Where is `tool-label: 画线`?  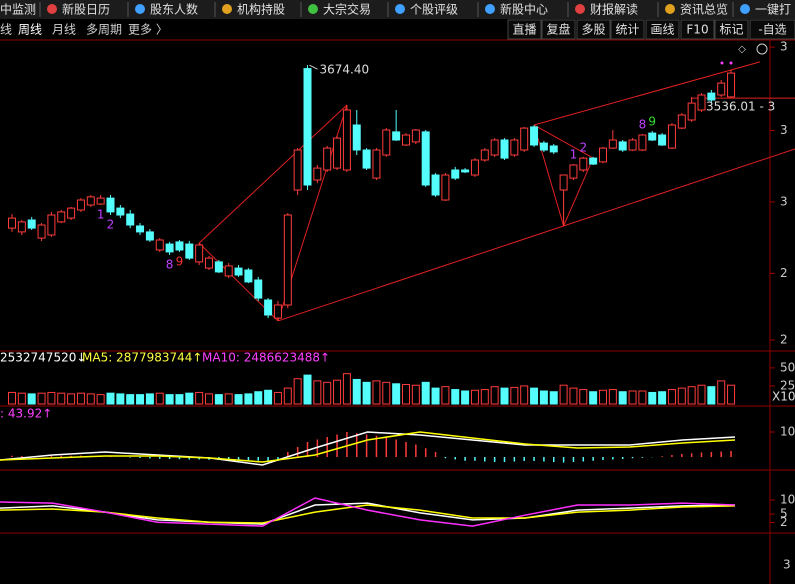 tool-label: 画线 is located at coordinates (662, 30).